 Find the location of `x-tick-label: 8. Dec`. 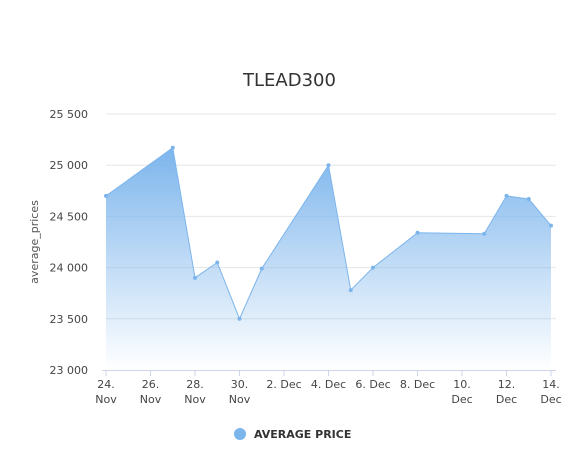

x-tick-label: 8. Dec is located at coordinates (417, 384).